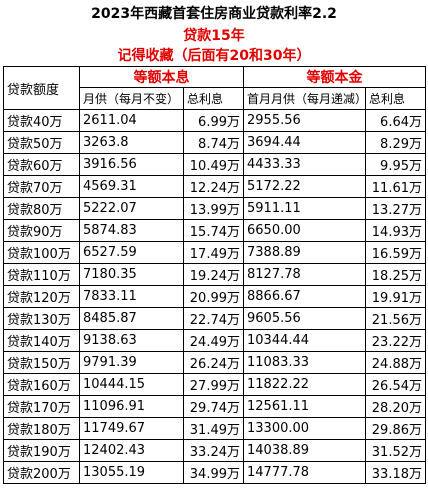  I want to click on table-row: 贷款180万 11749.67 31.49万 13300.00 29.86万, so click(214, 428).